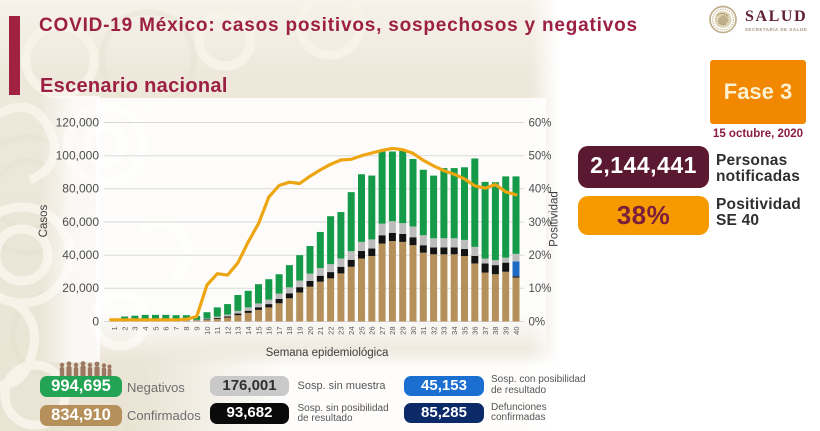  Describe the element at coordinates (540, 190) in the screenshot. I see `svg-text: 40%` at that location.